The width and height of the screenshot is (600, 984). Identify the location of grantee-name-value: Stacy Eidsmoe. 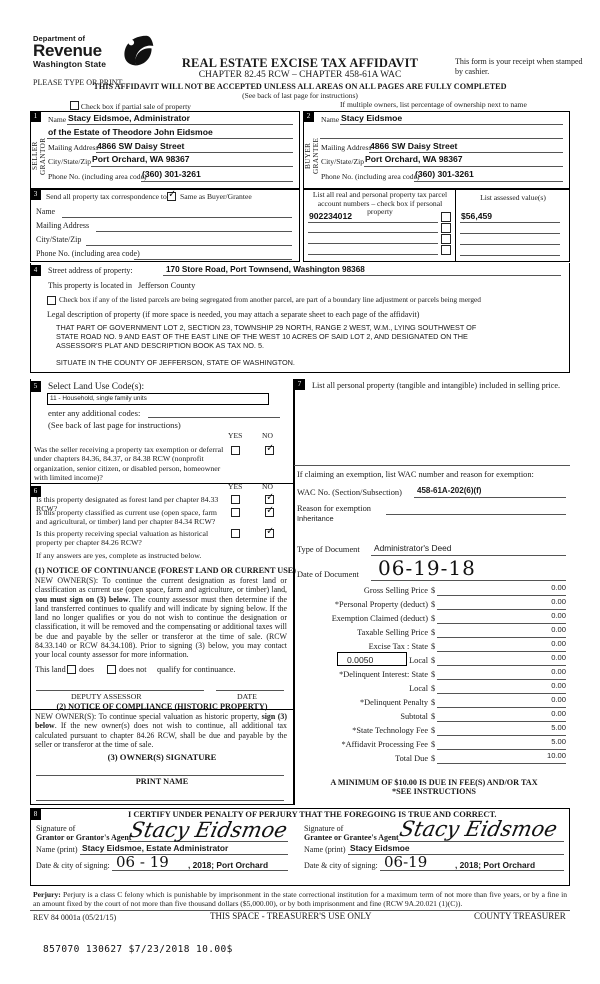
(380, 848).